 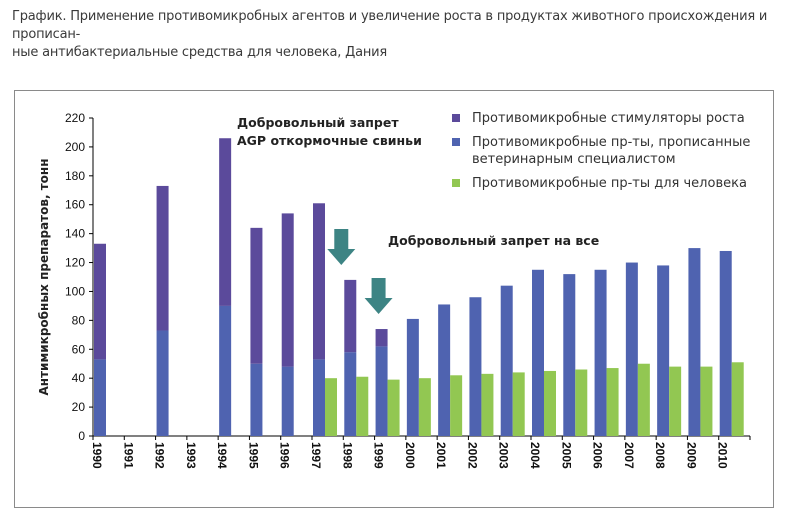 What do you see at coordinates (316, 455) in the screenshot?
I see `x-tick-label: 1997` at bounding box center [316, 455].